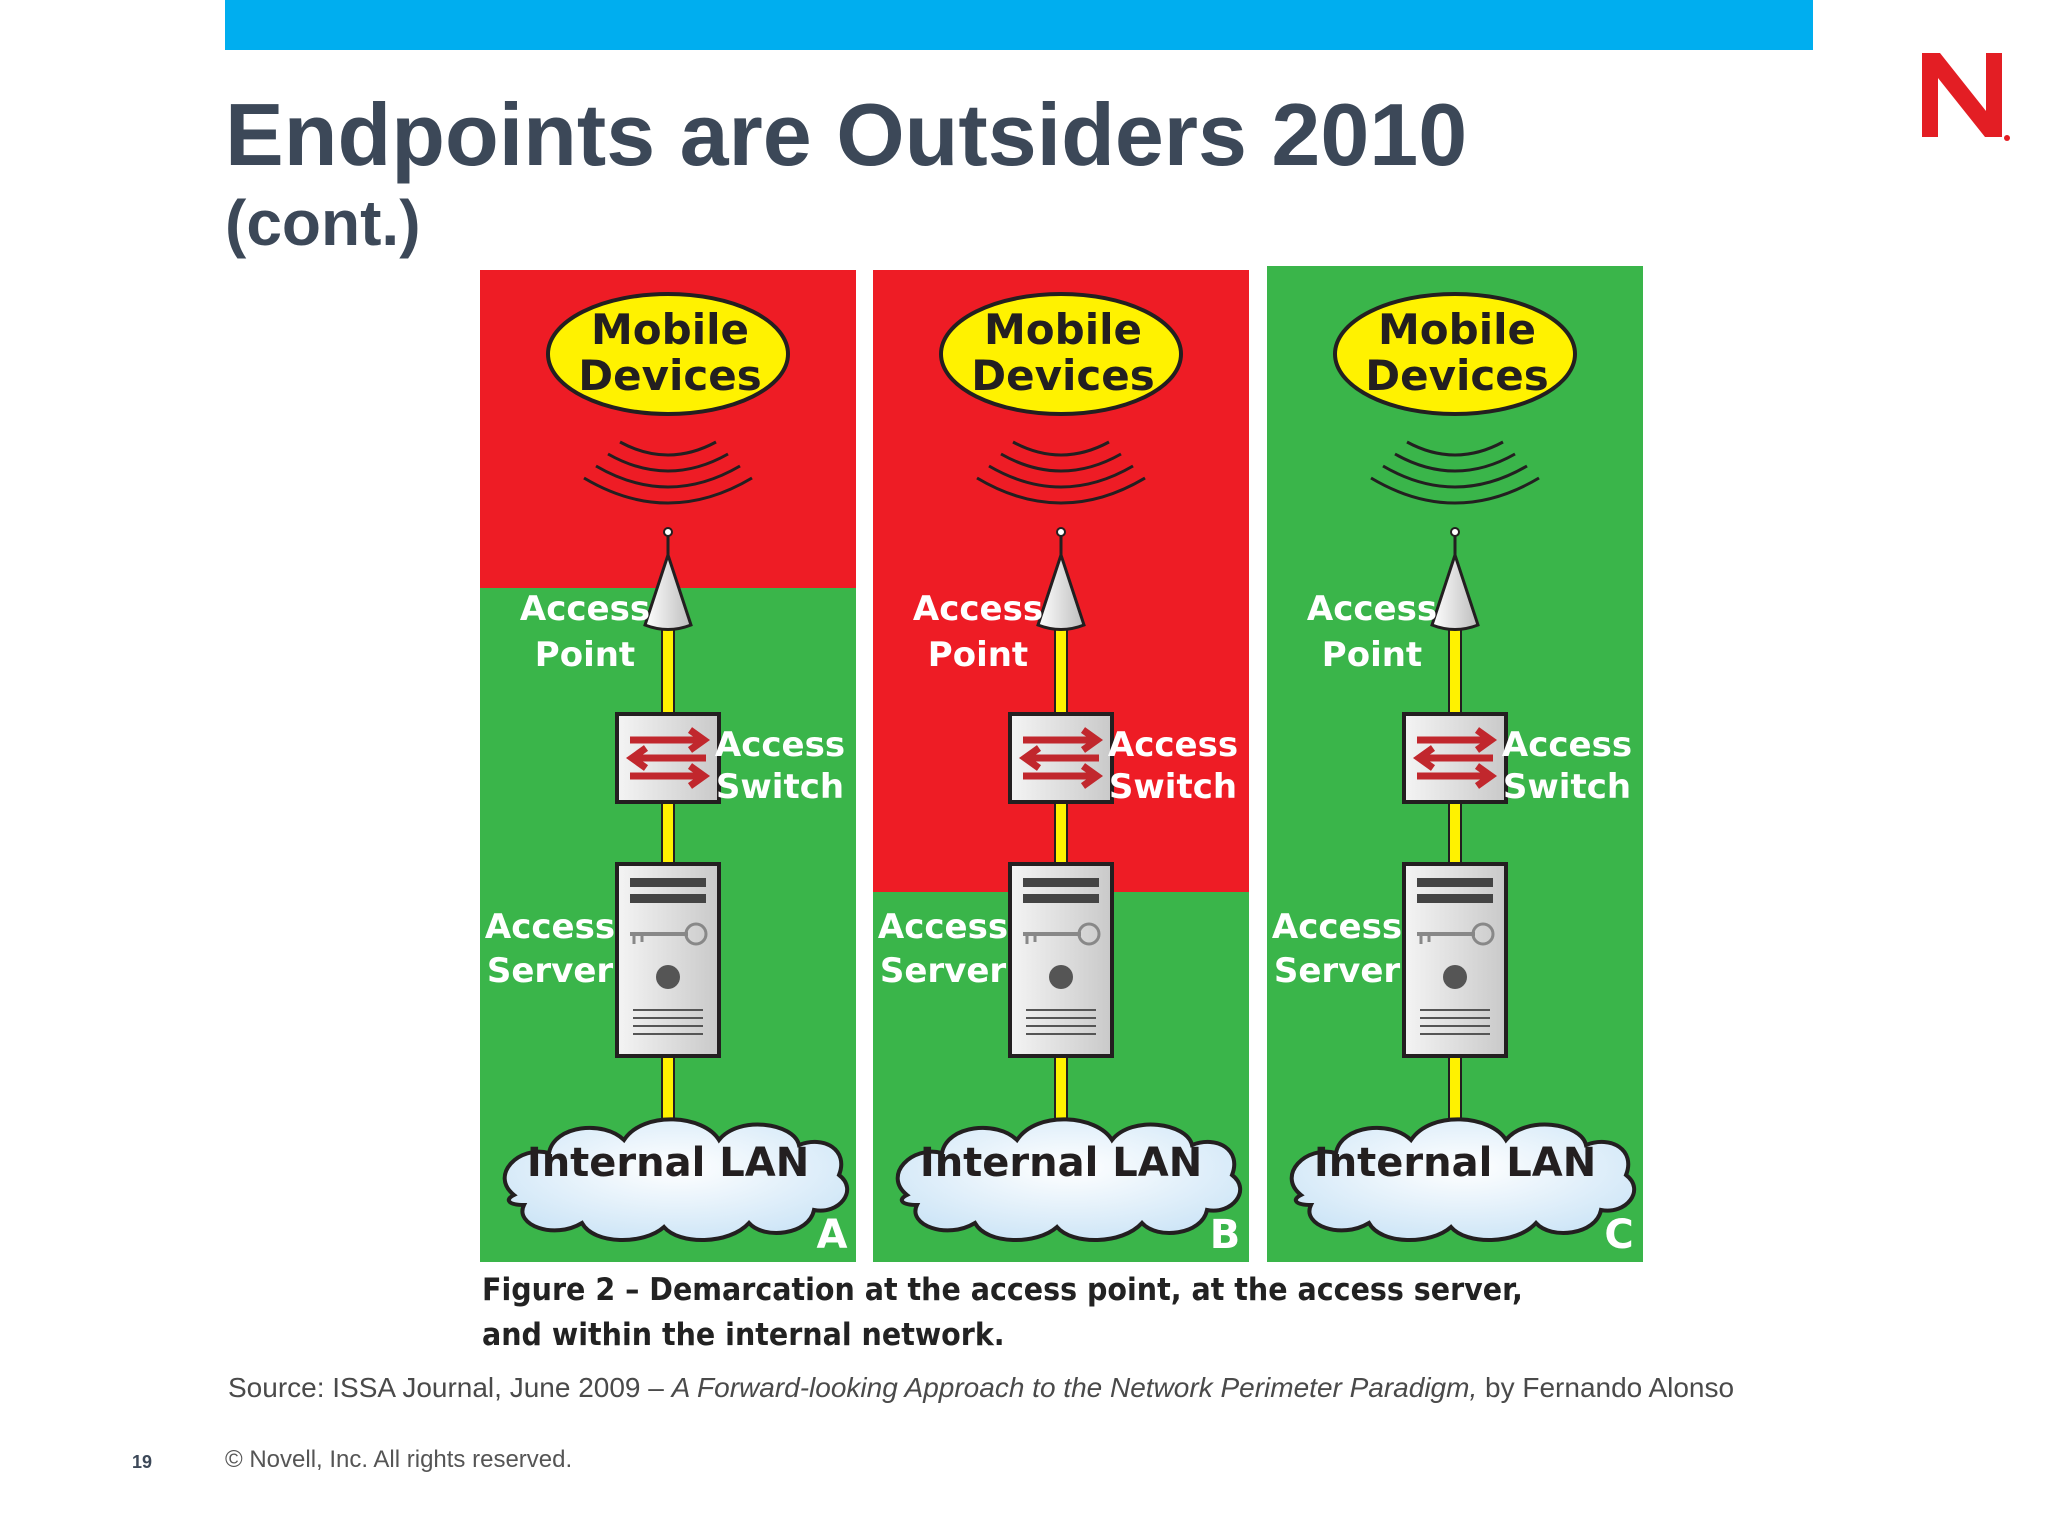 The width and height of the screenshot is (2048, 1536). I want to click on accent-bar, so click(1019, 25).